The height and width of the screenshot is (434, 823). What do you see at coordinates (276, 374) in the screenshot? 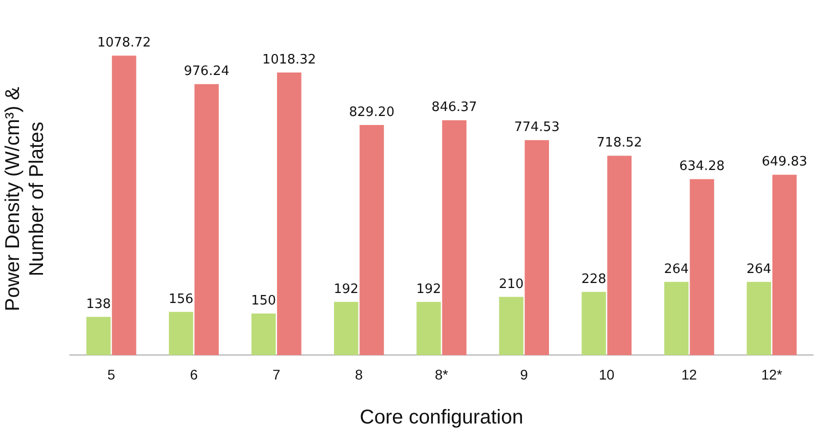
I see `x-tick-label: 7` at bounding box center [276, 374].